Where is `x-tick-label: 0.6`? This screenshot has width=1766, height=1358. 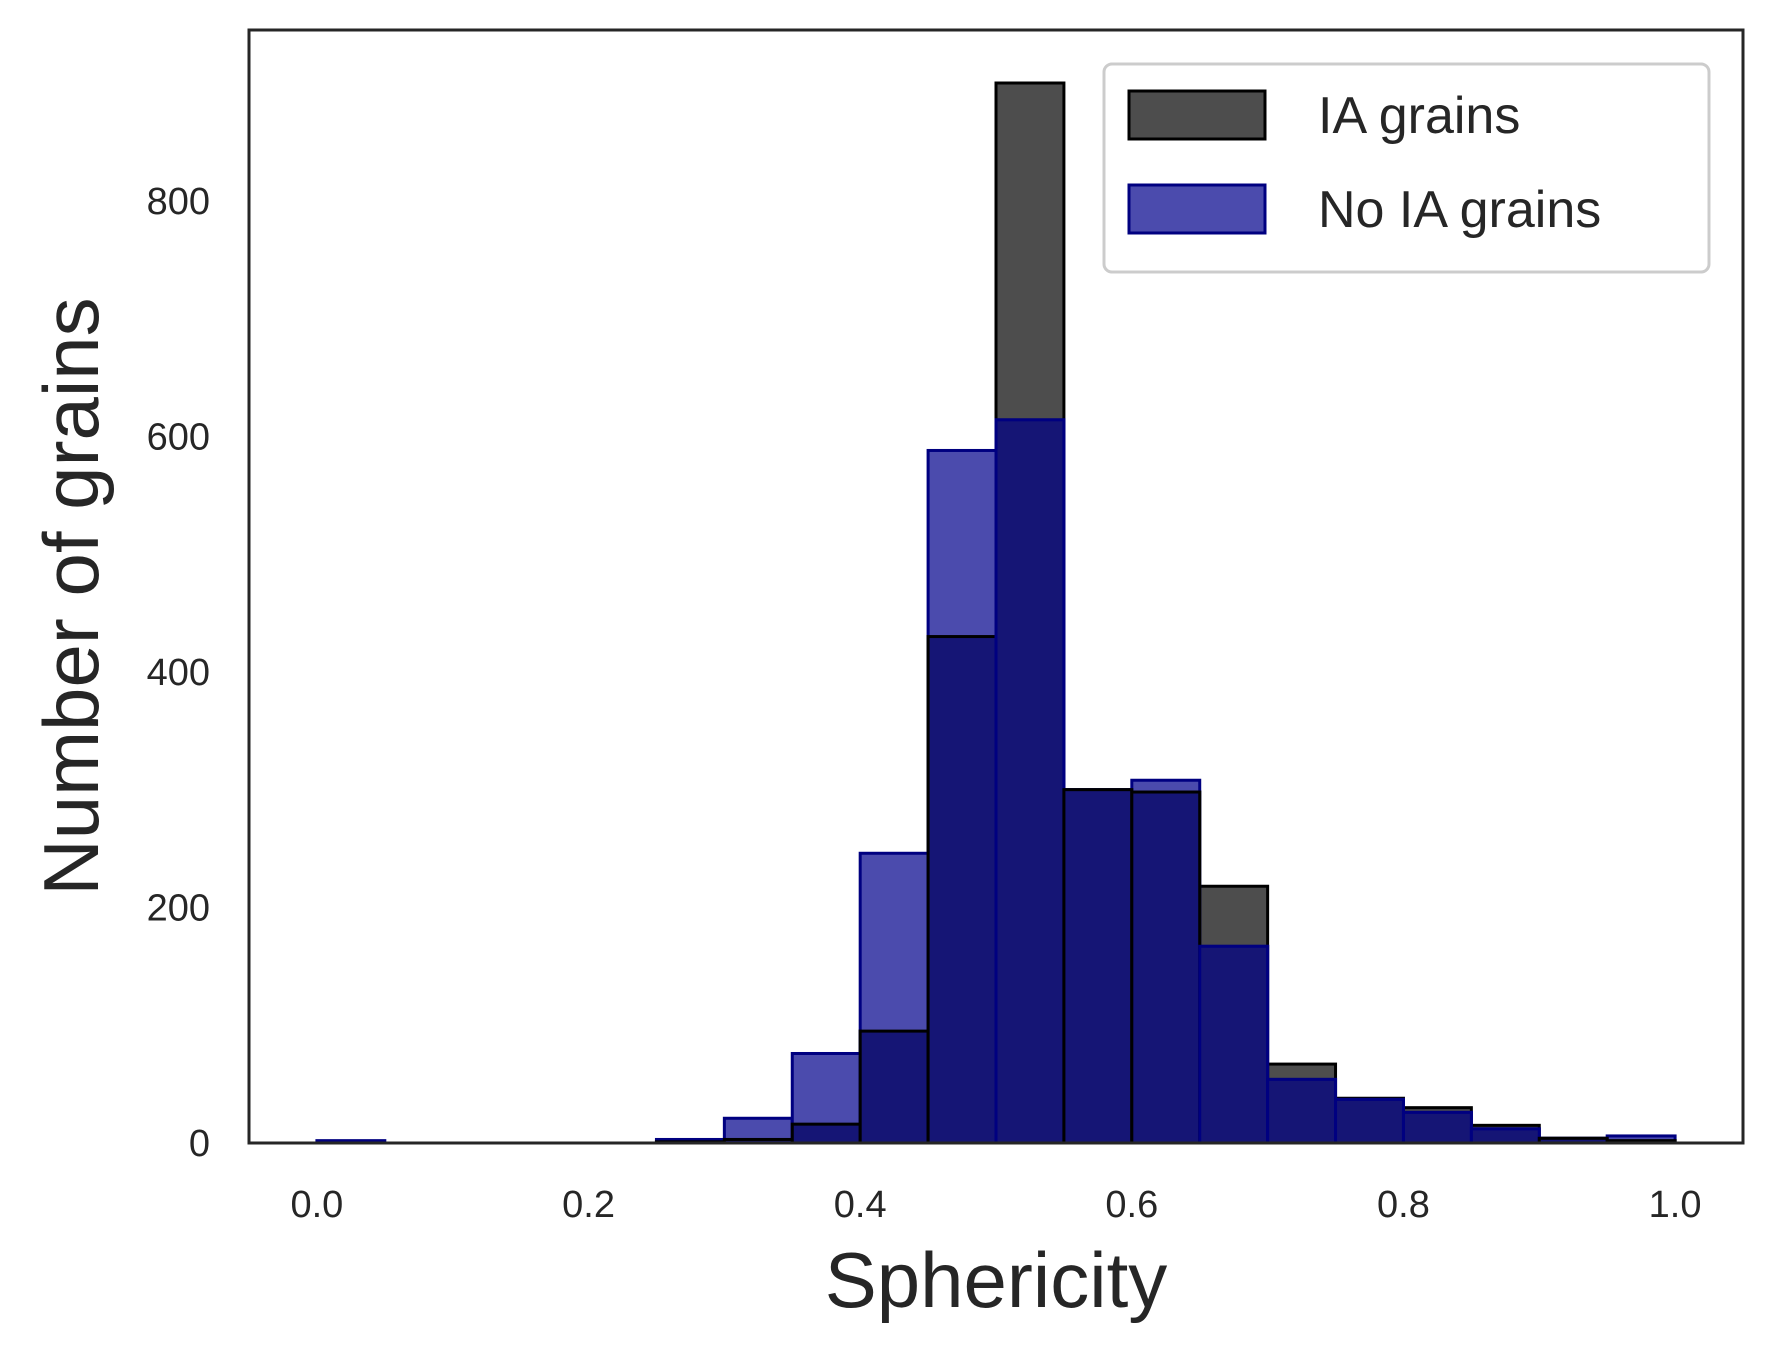 x-tick-label: 0.6 is located at coordinates (1131, 1205).